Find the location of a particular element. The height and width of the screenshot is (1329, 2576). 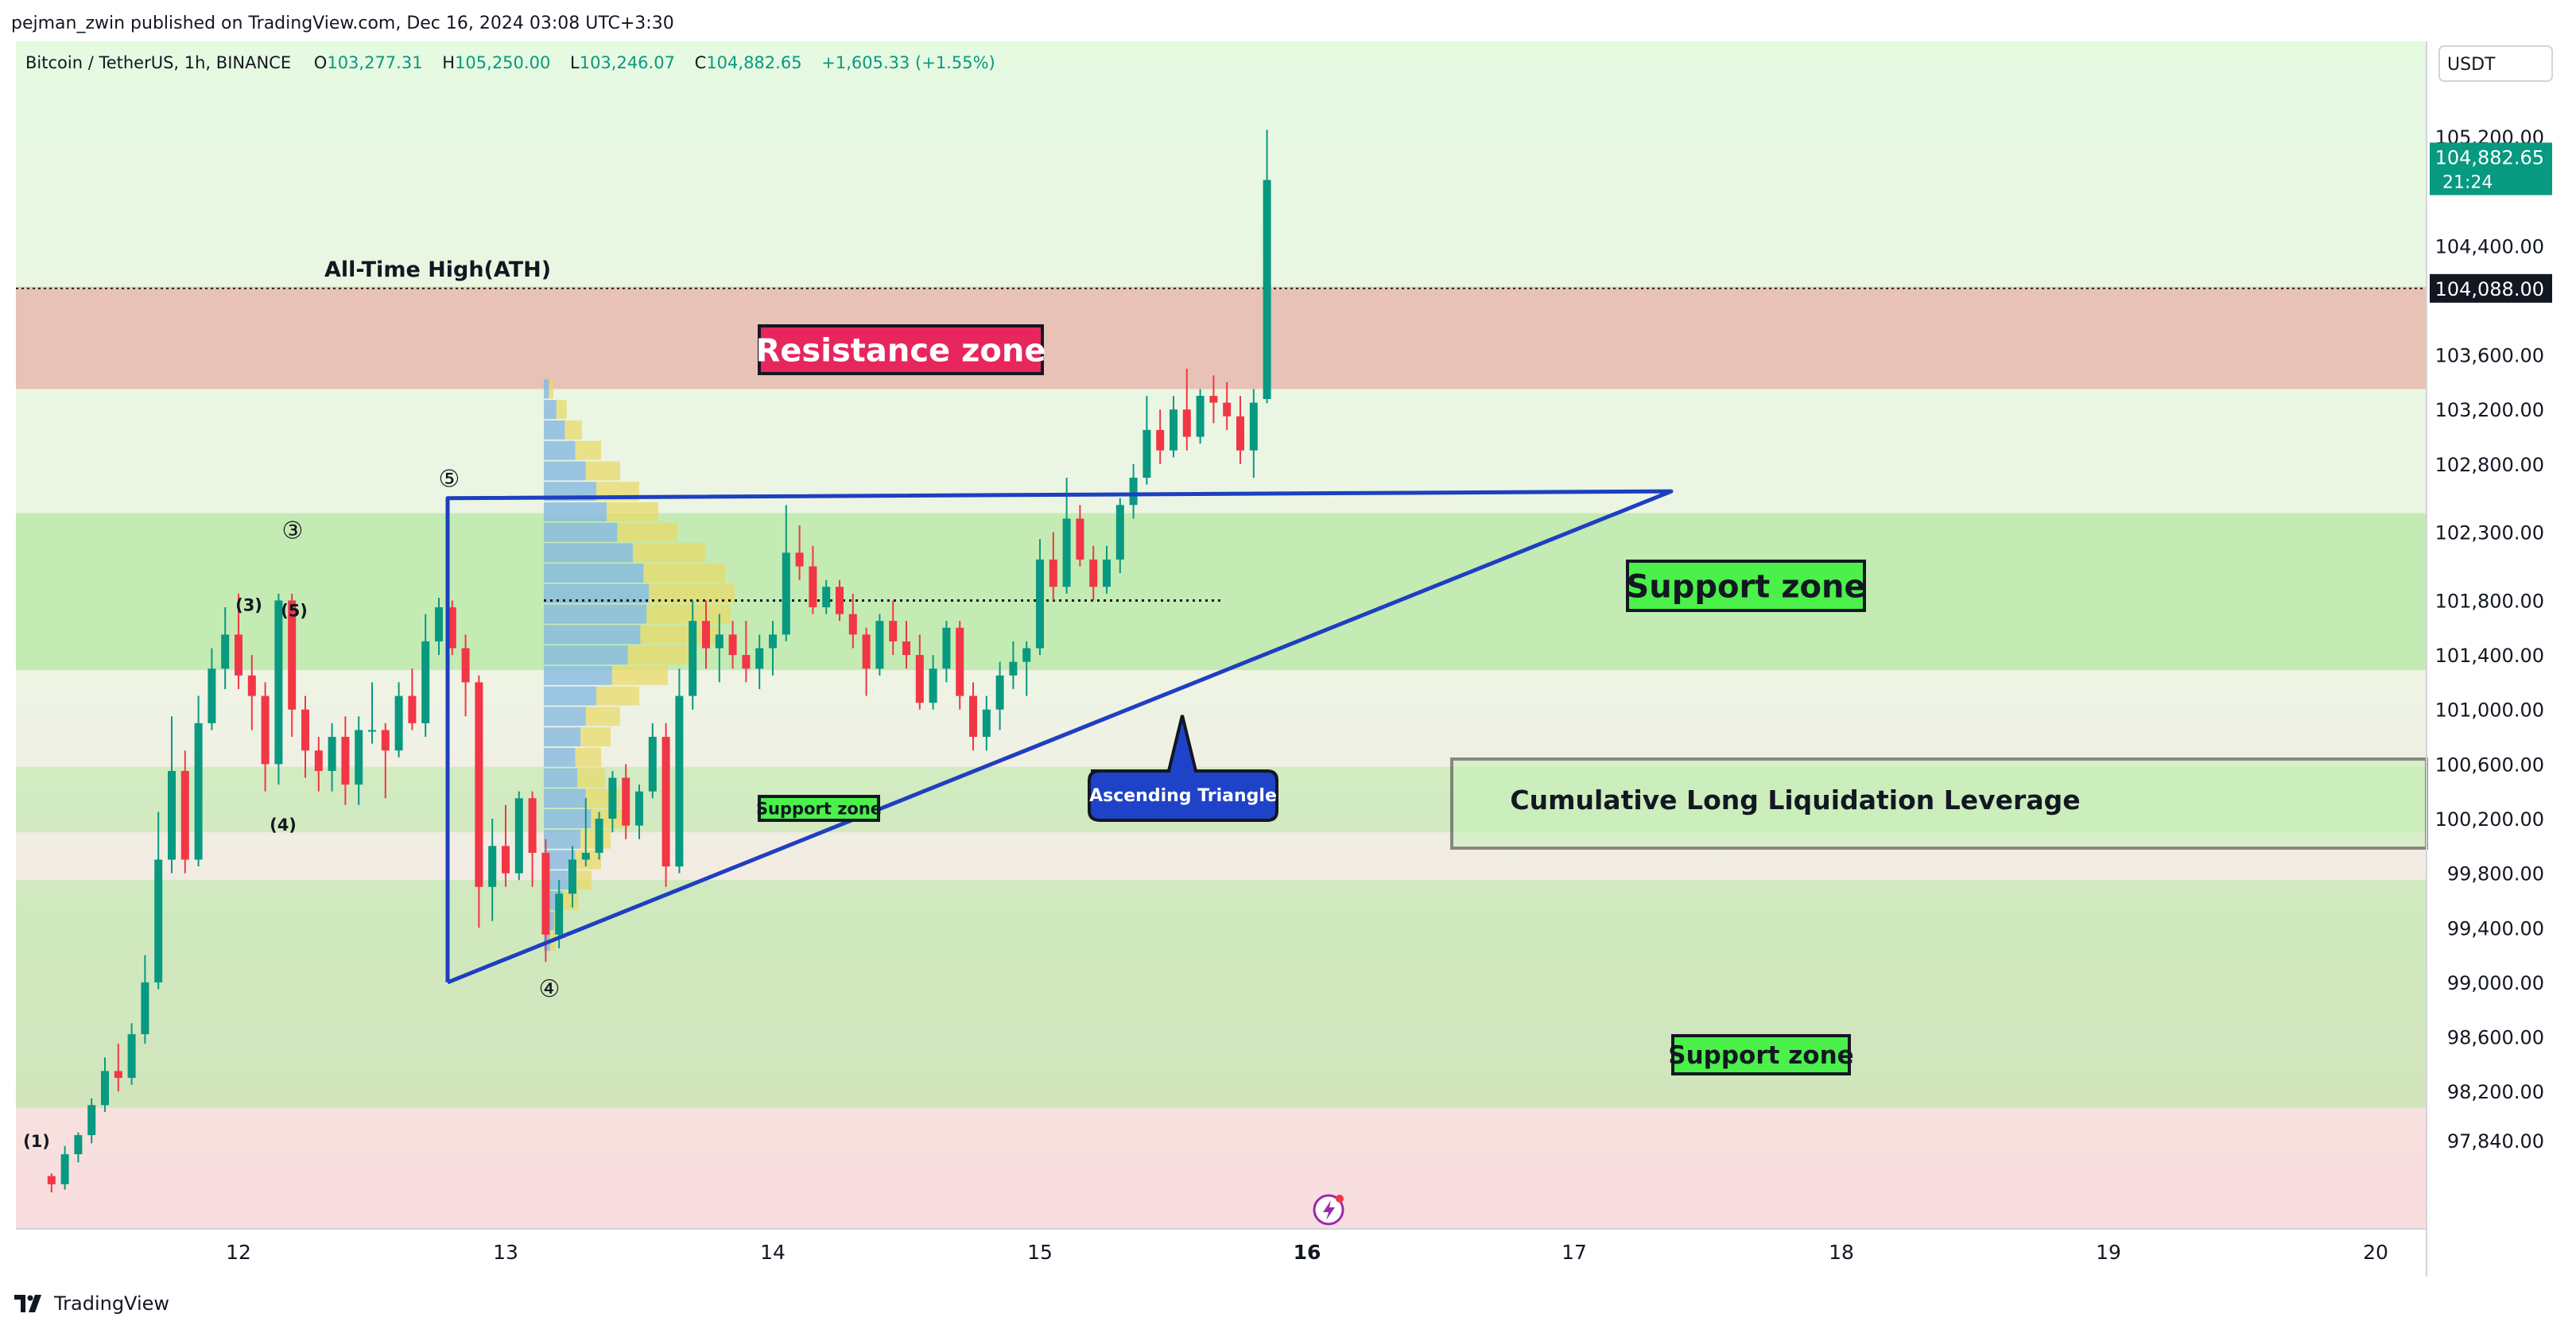

replay-badge-icon is located at coordinates (1329, 1210).